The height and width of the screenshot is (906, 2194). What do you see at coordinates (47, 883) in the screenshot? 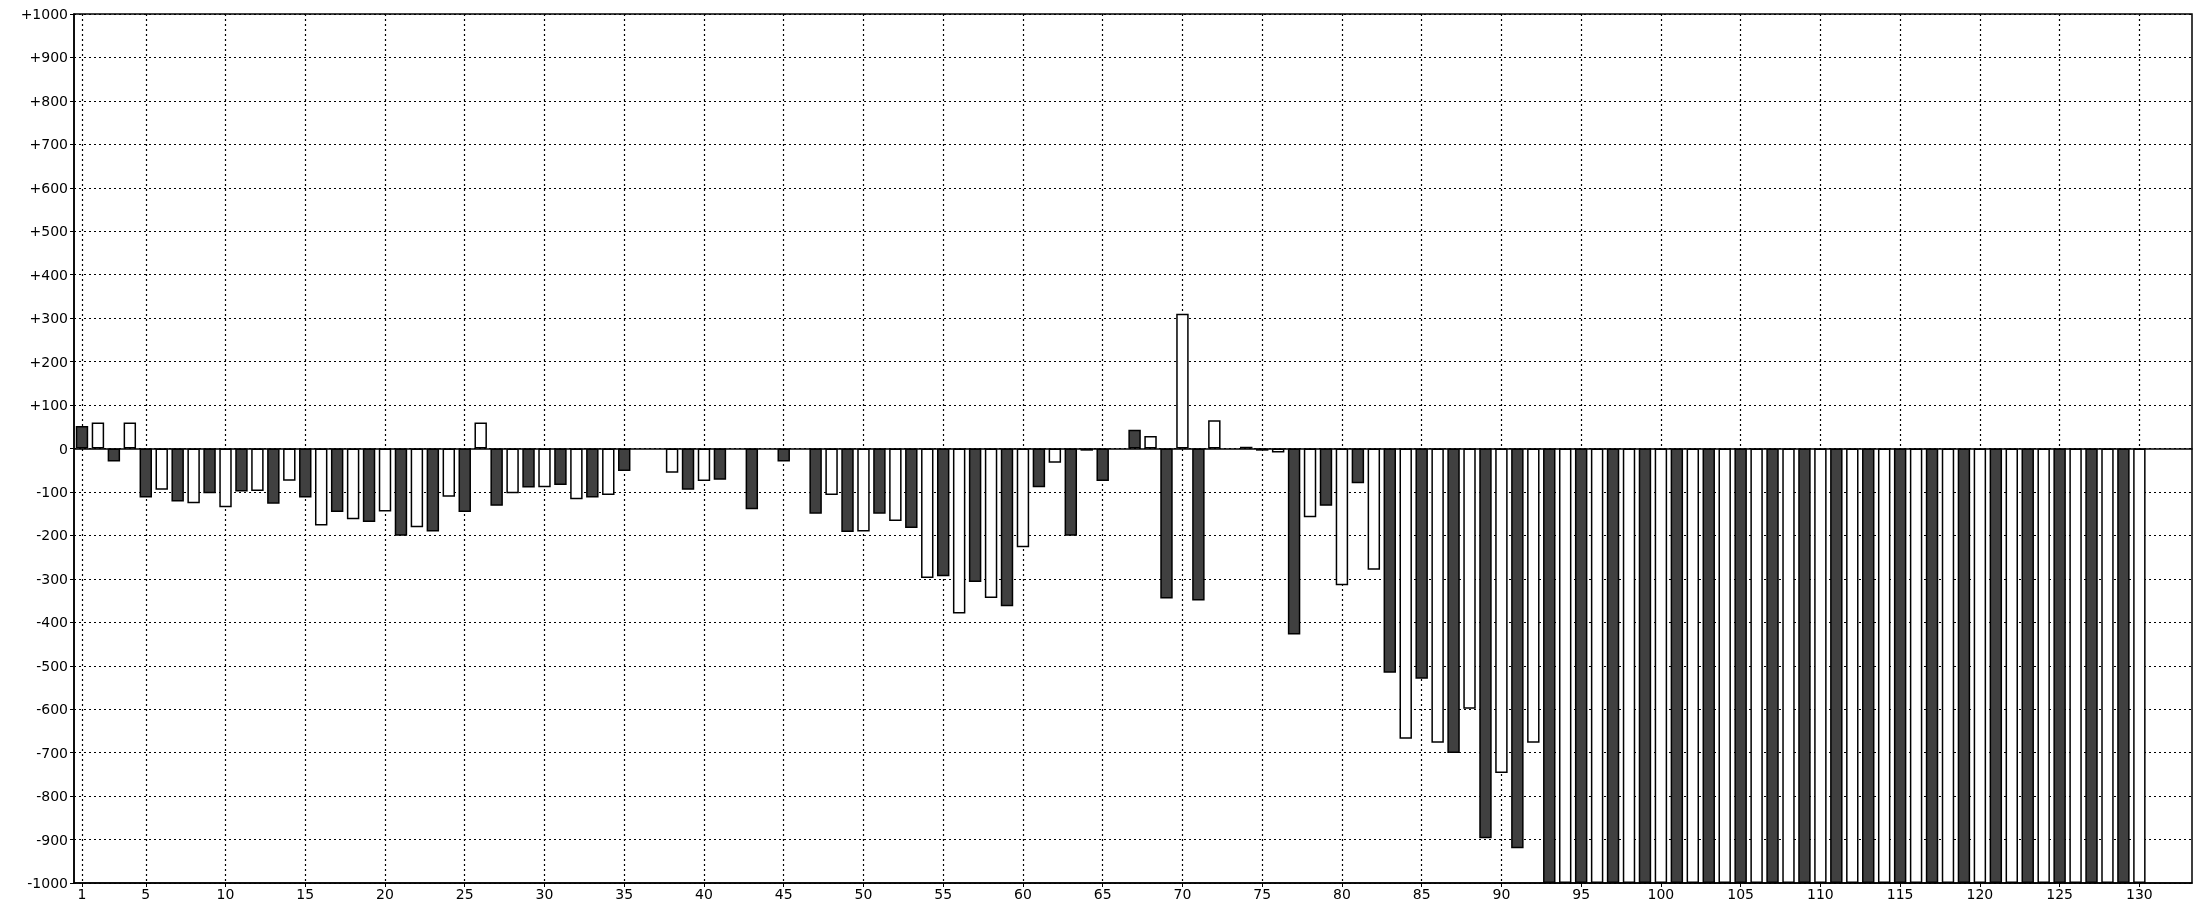
I see `y-tick-label: -1000` at bounding box center [47, 883].